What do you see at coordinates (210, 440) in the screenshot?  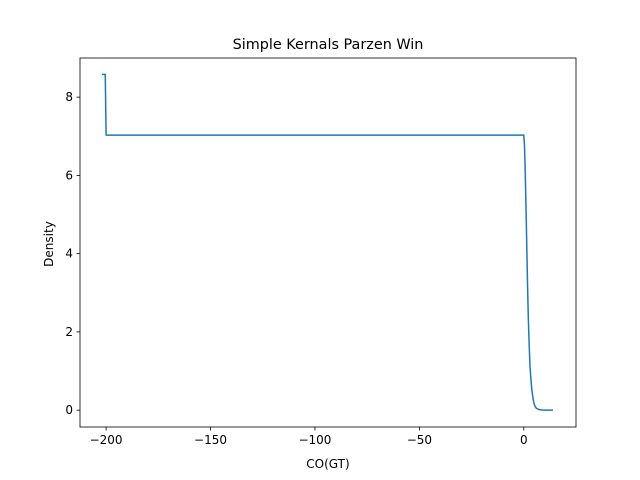 I see `x-tick-label: −150` at bounding box center [210, 440].